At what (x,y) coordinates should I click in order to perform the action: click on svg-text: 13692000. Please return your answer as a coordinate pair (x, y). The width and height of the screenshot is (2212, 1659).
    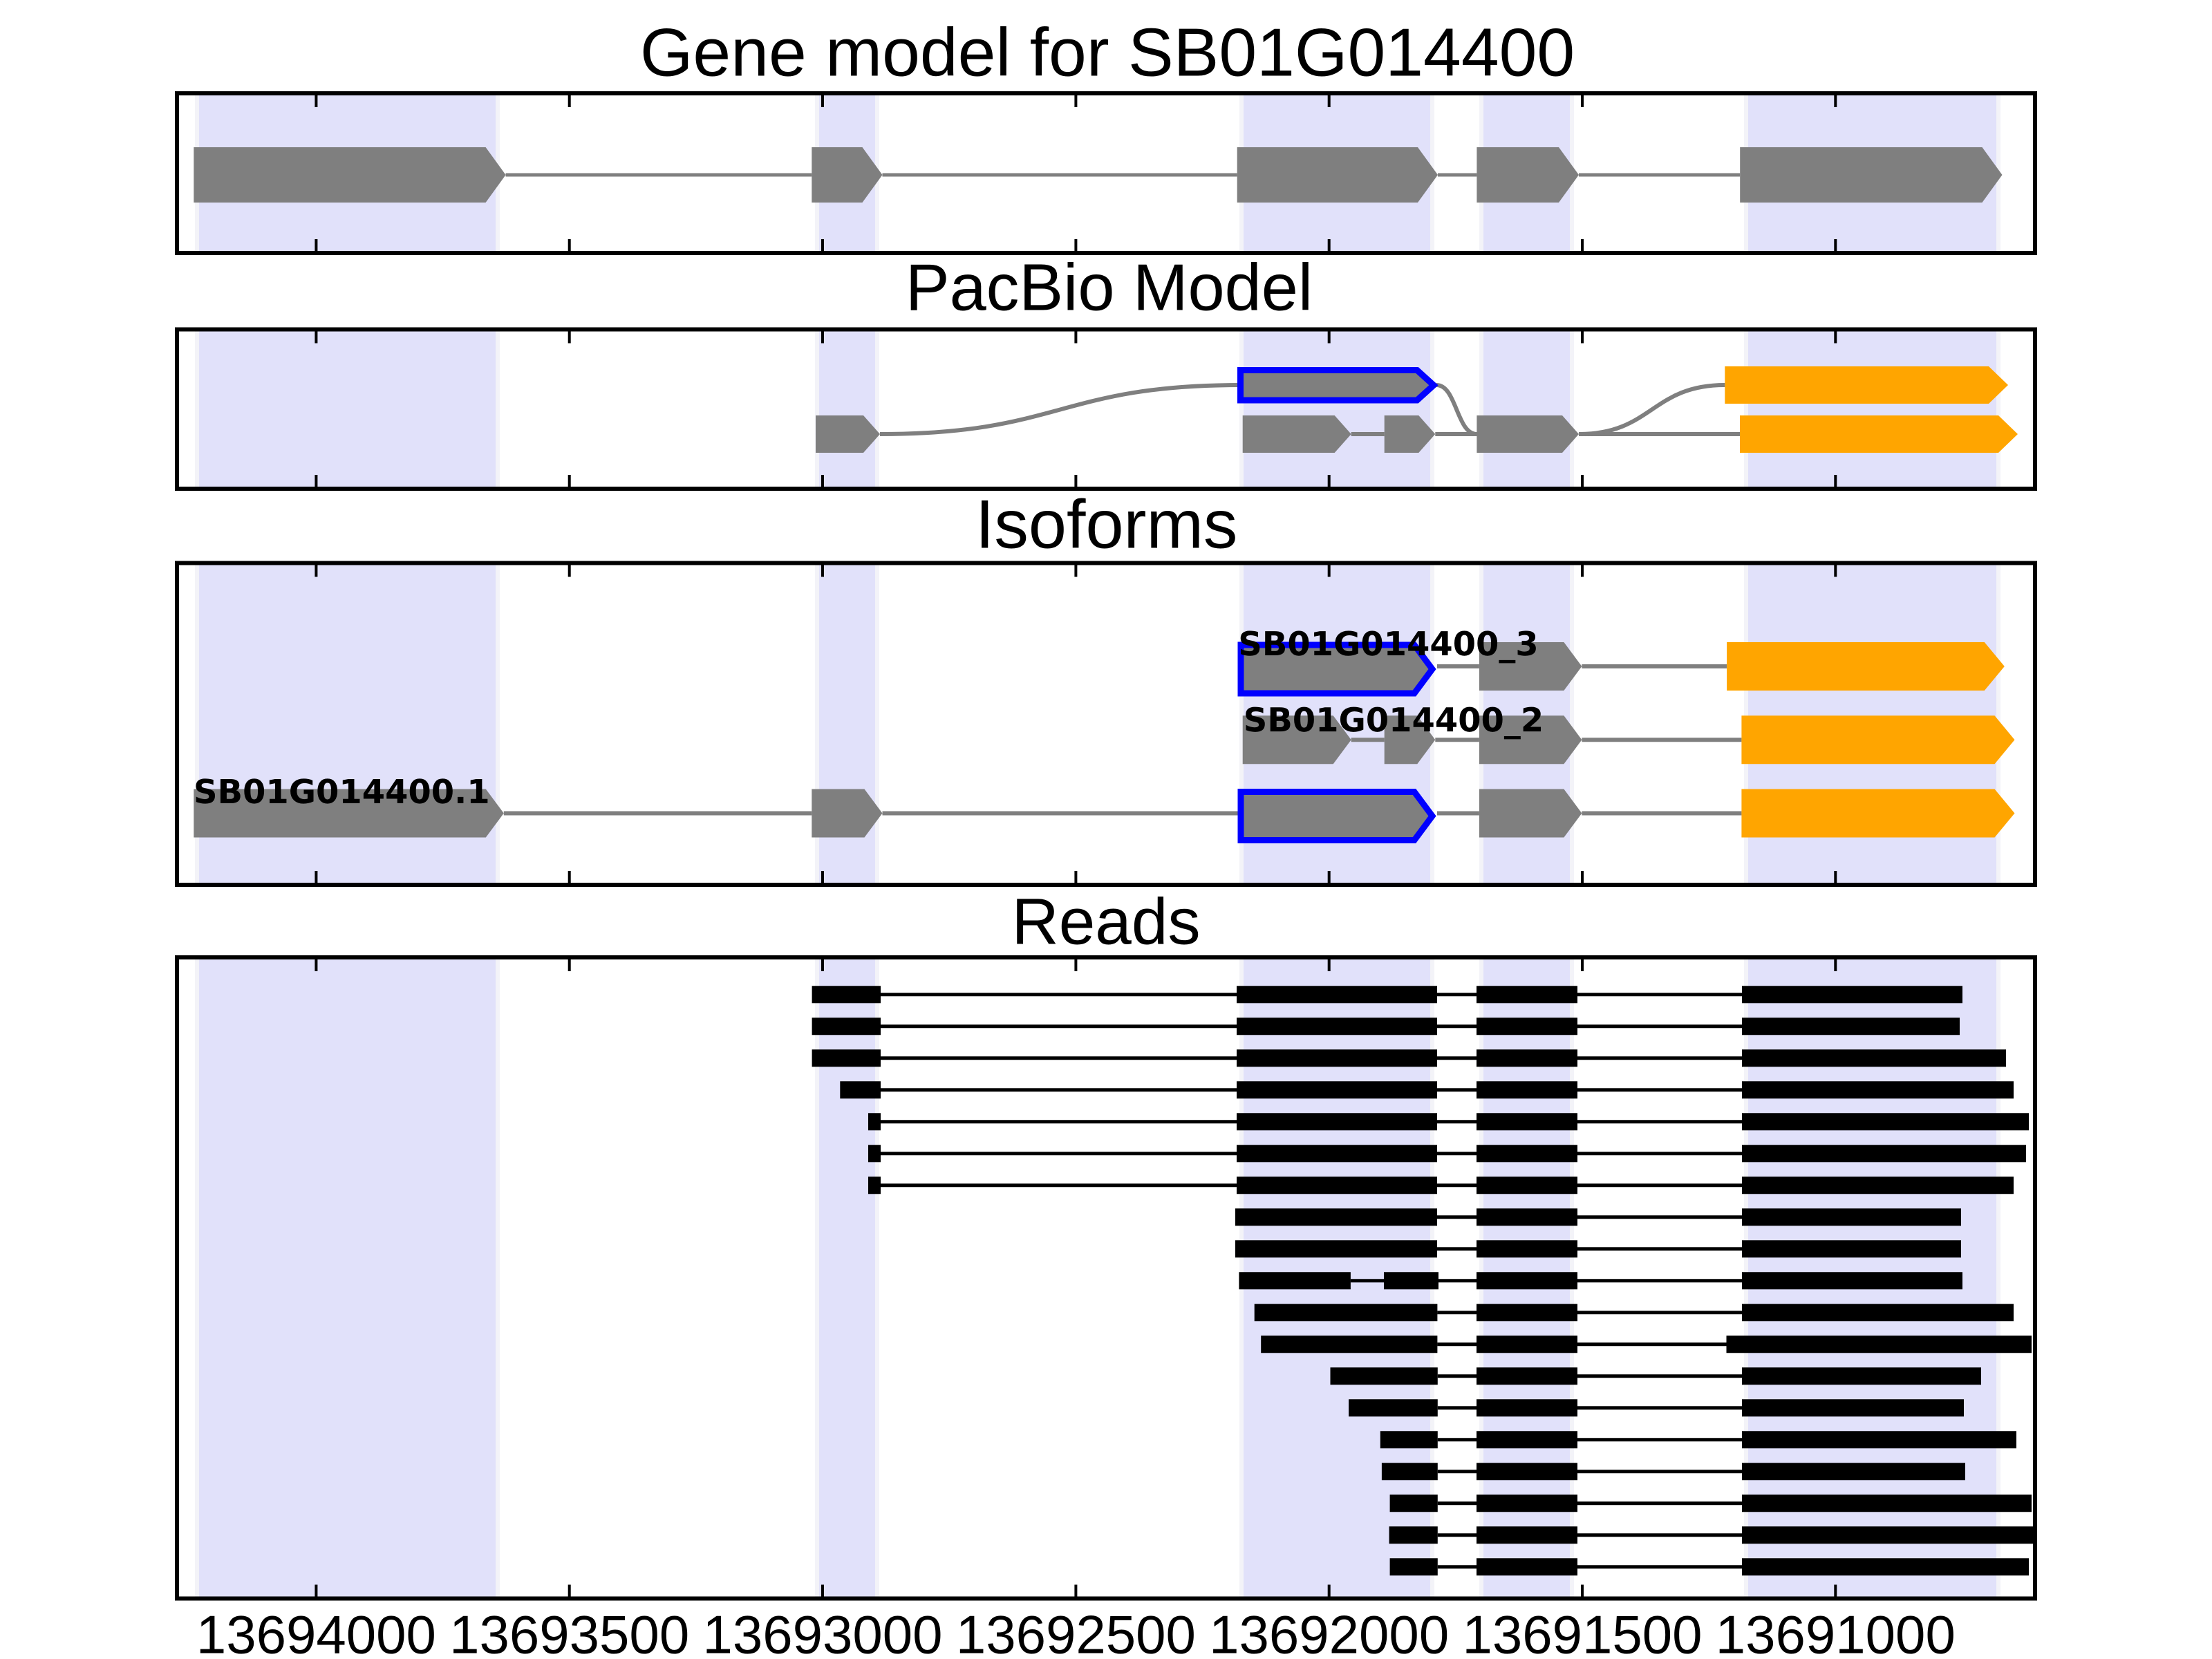
    Looking at the image, I should click on (1329, 1632).